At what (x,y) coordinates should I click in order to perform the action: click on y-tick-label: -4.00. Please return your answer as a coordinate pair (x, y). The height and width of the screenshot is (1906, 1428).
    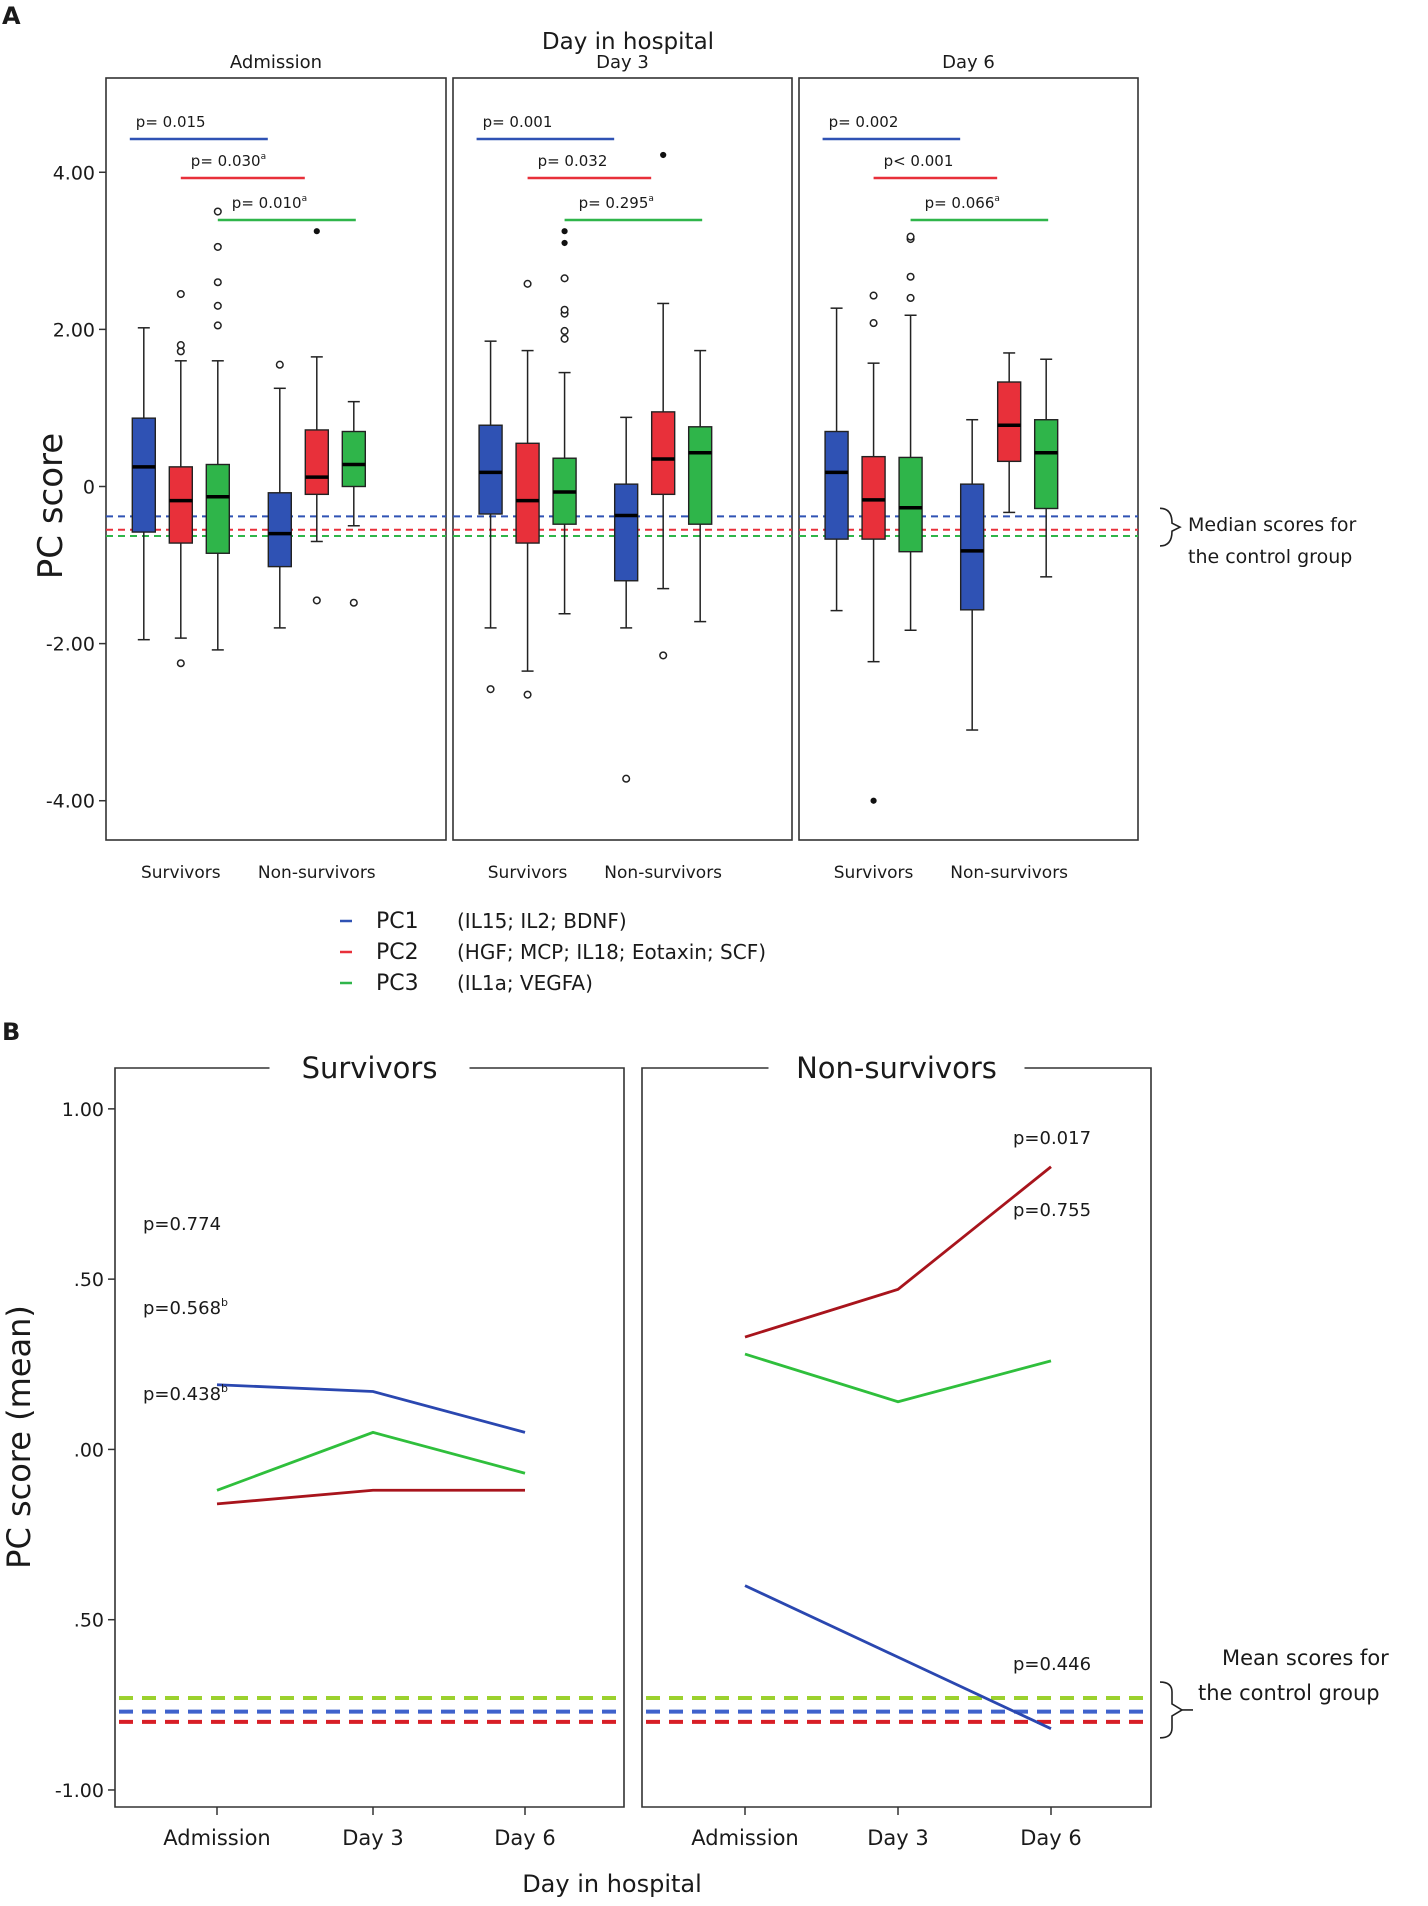
    Looking at the image, I should click on (70, 802).